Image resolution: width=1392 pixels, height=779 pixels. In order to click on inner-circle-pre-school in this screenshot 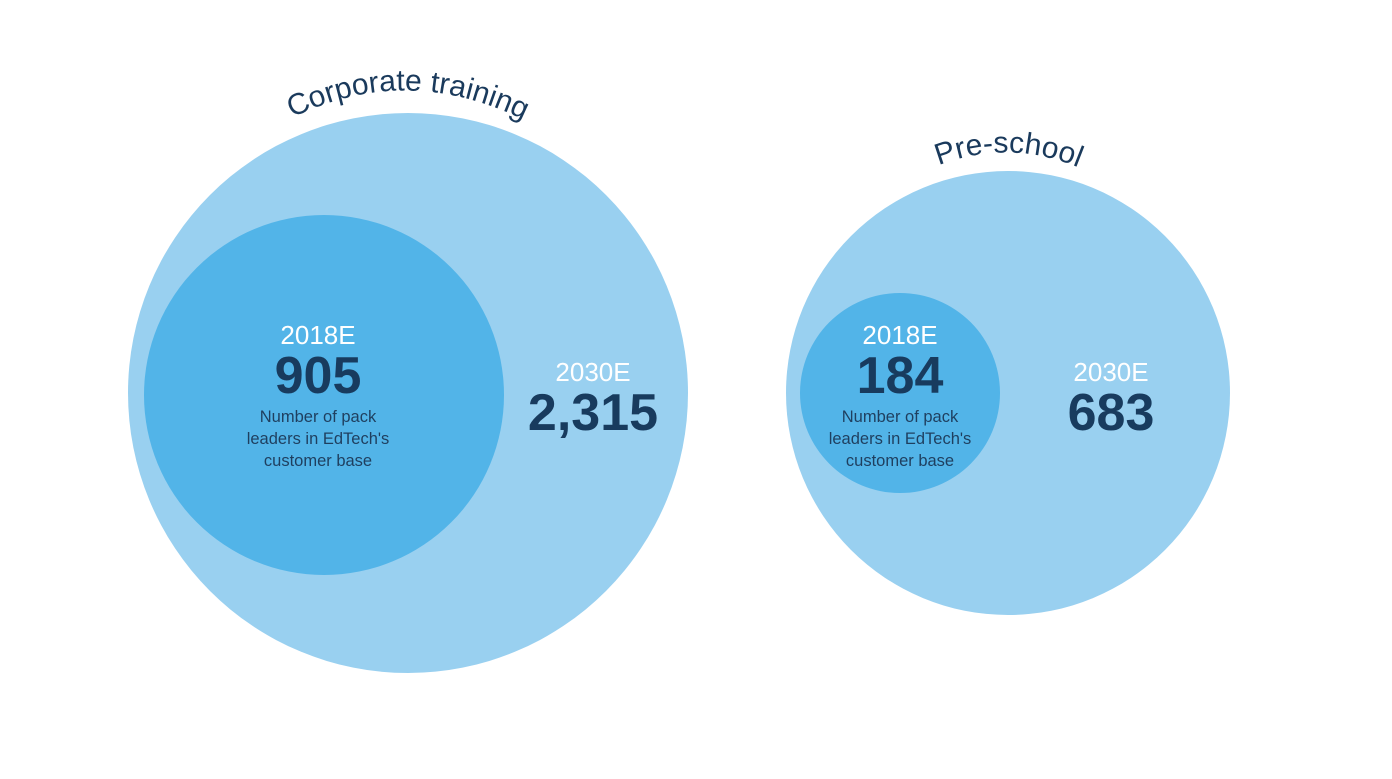, I will do `click(900, 393)`.